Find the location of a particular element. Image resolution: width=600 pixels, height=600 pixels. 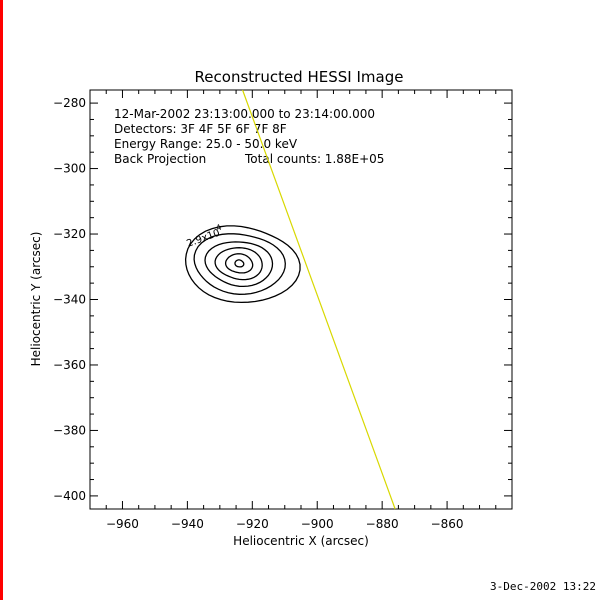

annotation-energy-range: Energy Range: 25.0 - 50.0 keV is located at coordinates (206, 144).